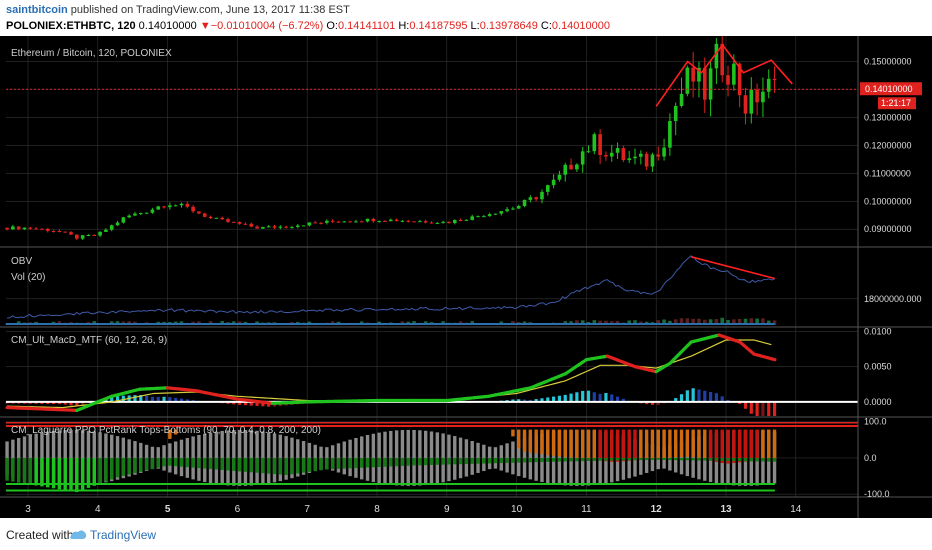 This screenshot has height=550, width=932. What do you see at coordinates (391, 290) in the screenshot?
I see `obv-pane` at bounding box center [391, 290].